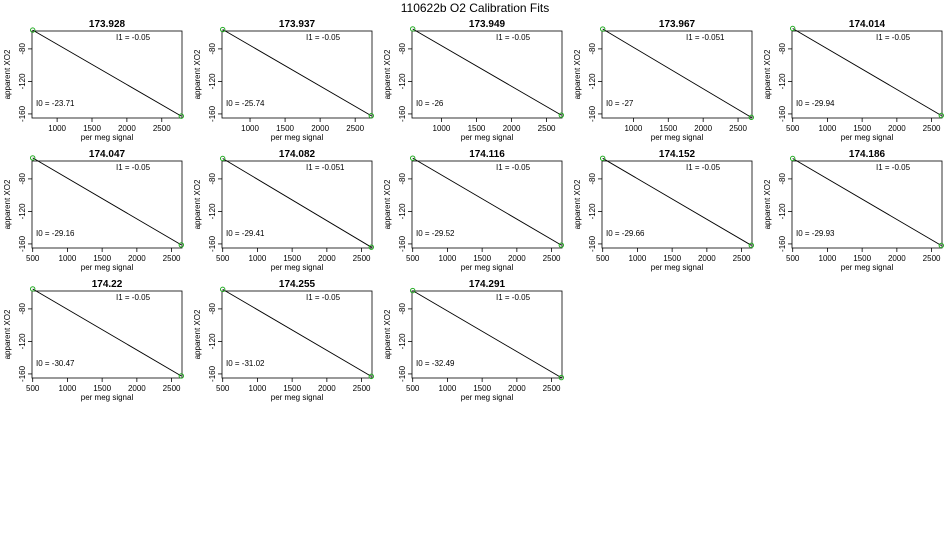 The image size is (950, 550). Describe the element at coordinates (487, 284) in the screenshot. I see `panel-title: 174.291` at that location.